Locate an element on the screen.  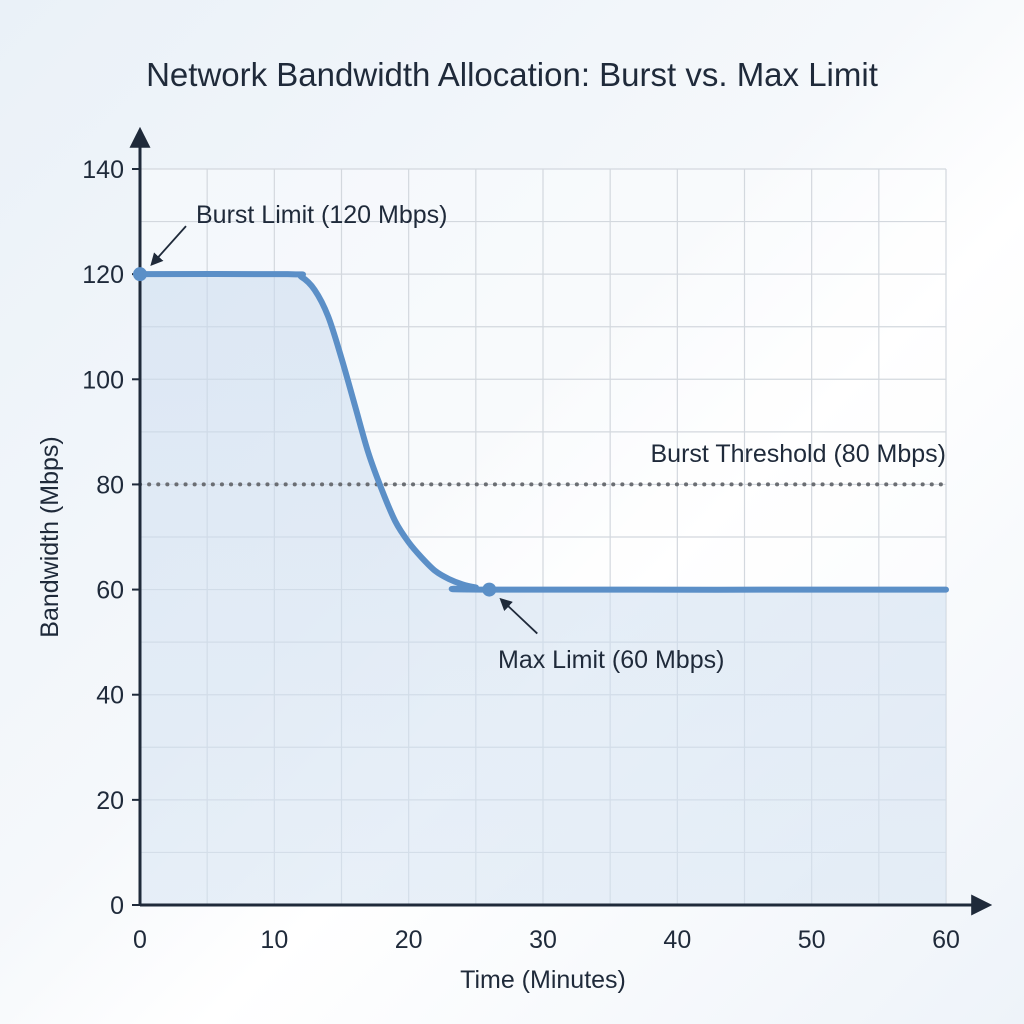
y-tick-label: 100 is located at coordinates (103, 380).